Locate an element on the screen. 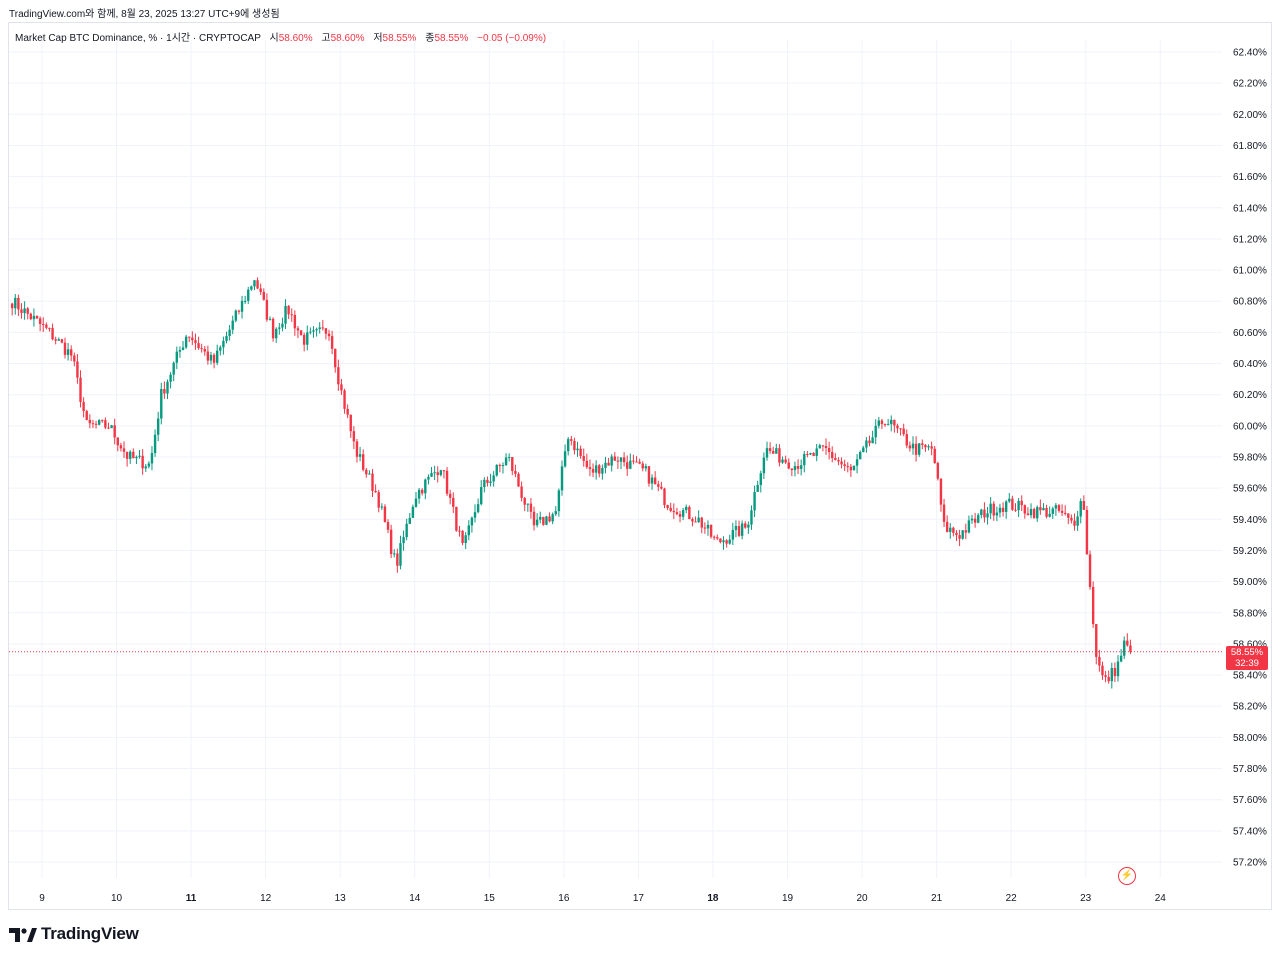  legend-change: −0.05 (−0.09%) is located at coordinates (512, 38).